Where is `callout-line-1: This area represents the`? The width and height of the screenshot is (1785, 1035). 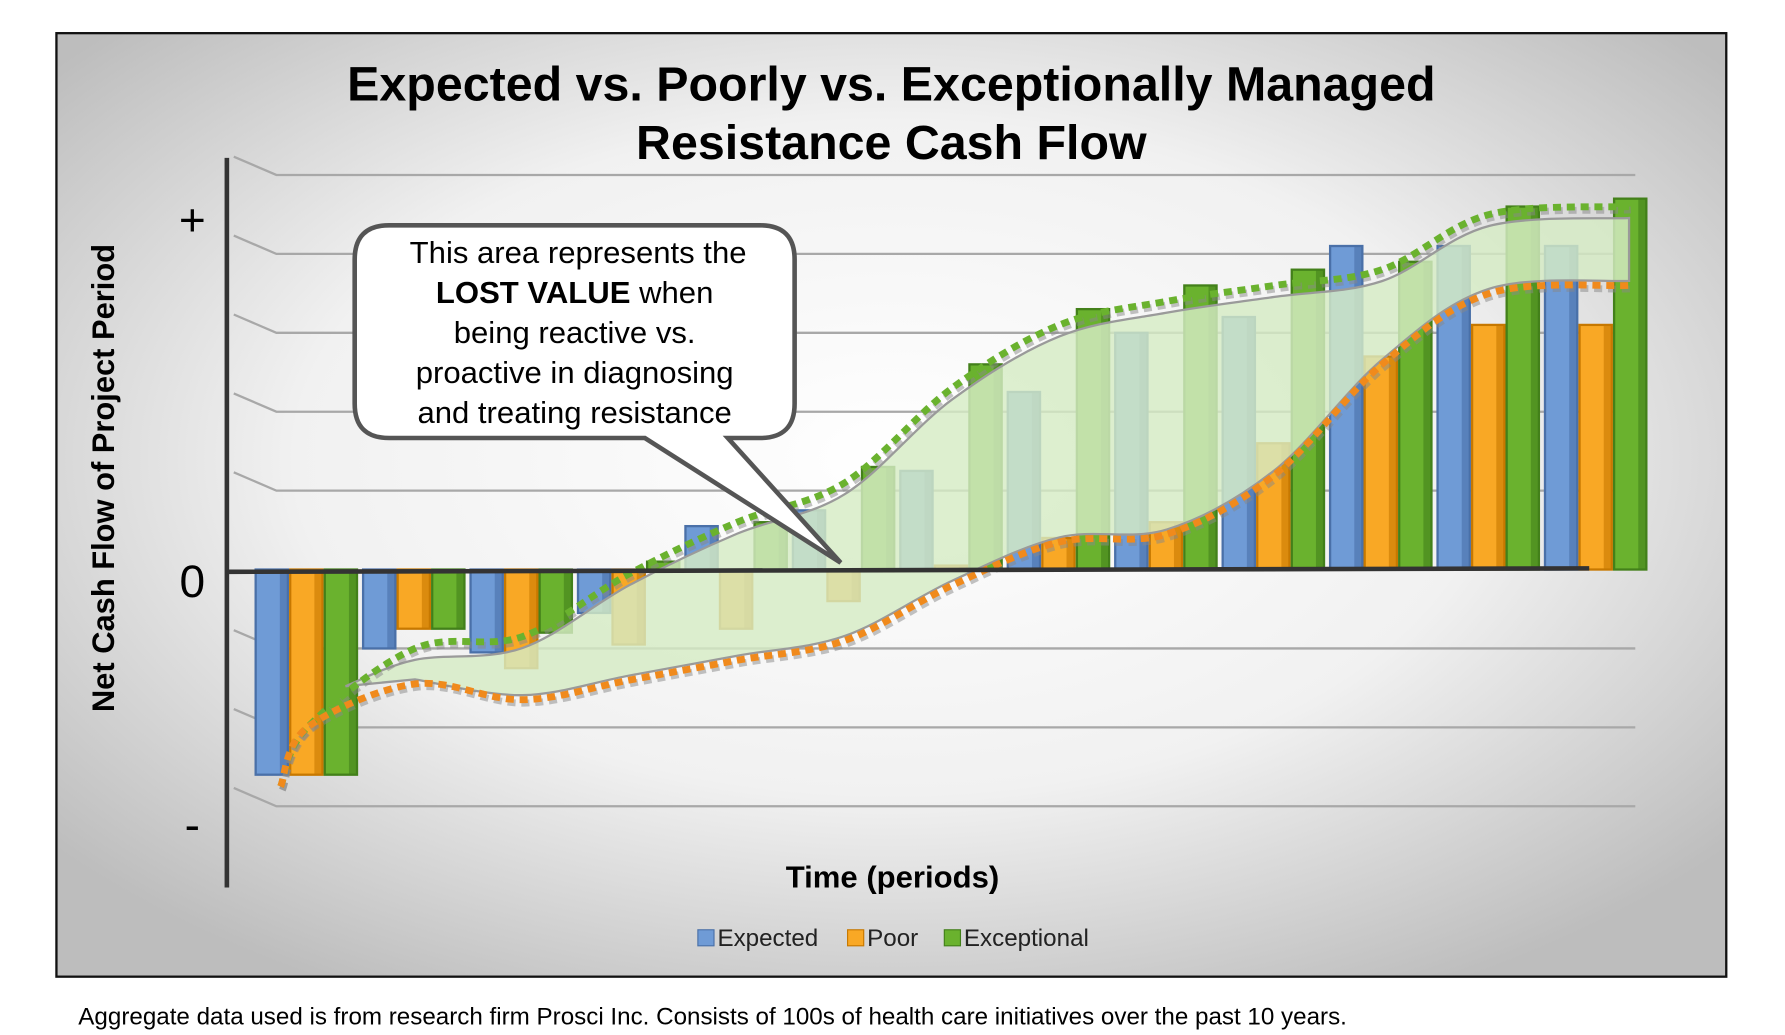 callout-line-1: This area represents the is located at coordinates (578, 252).